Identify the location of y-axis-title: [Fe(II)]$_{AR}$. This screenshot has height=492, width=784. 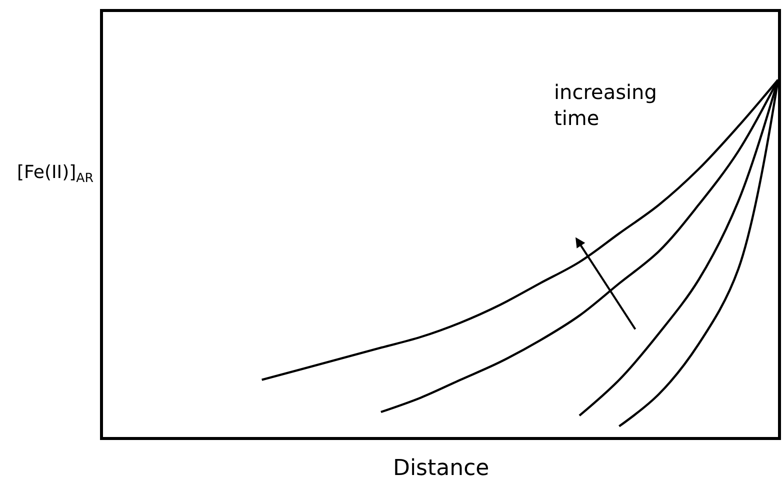
(55, 173).